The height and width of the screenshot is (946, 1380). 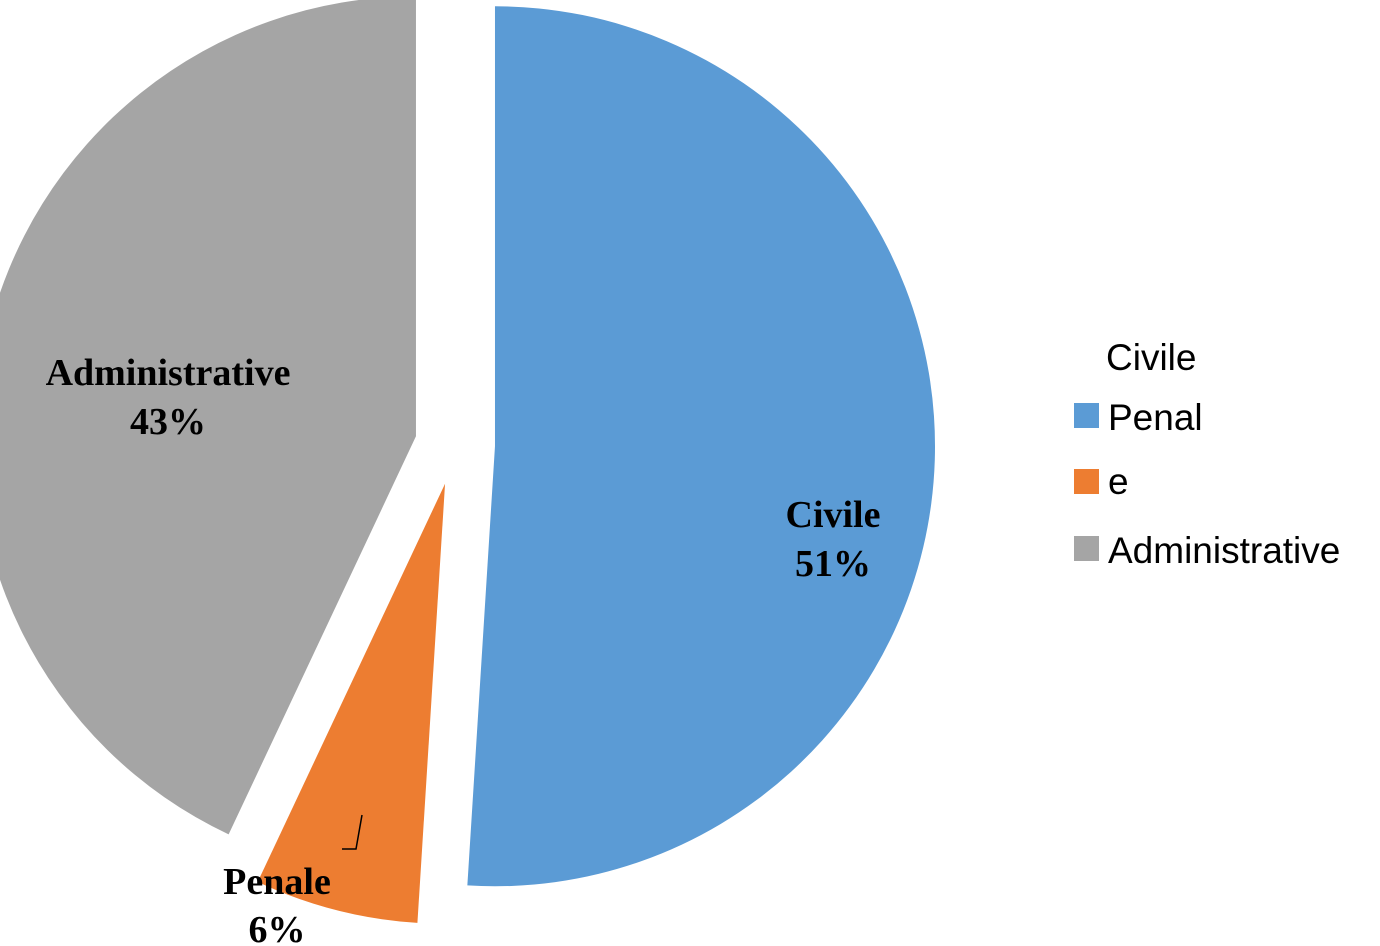 I want to click on slice-label-administrative-pct: 43%, so click(x=168, y=422).